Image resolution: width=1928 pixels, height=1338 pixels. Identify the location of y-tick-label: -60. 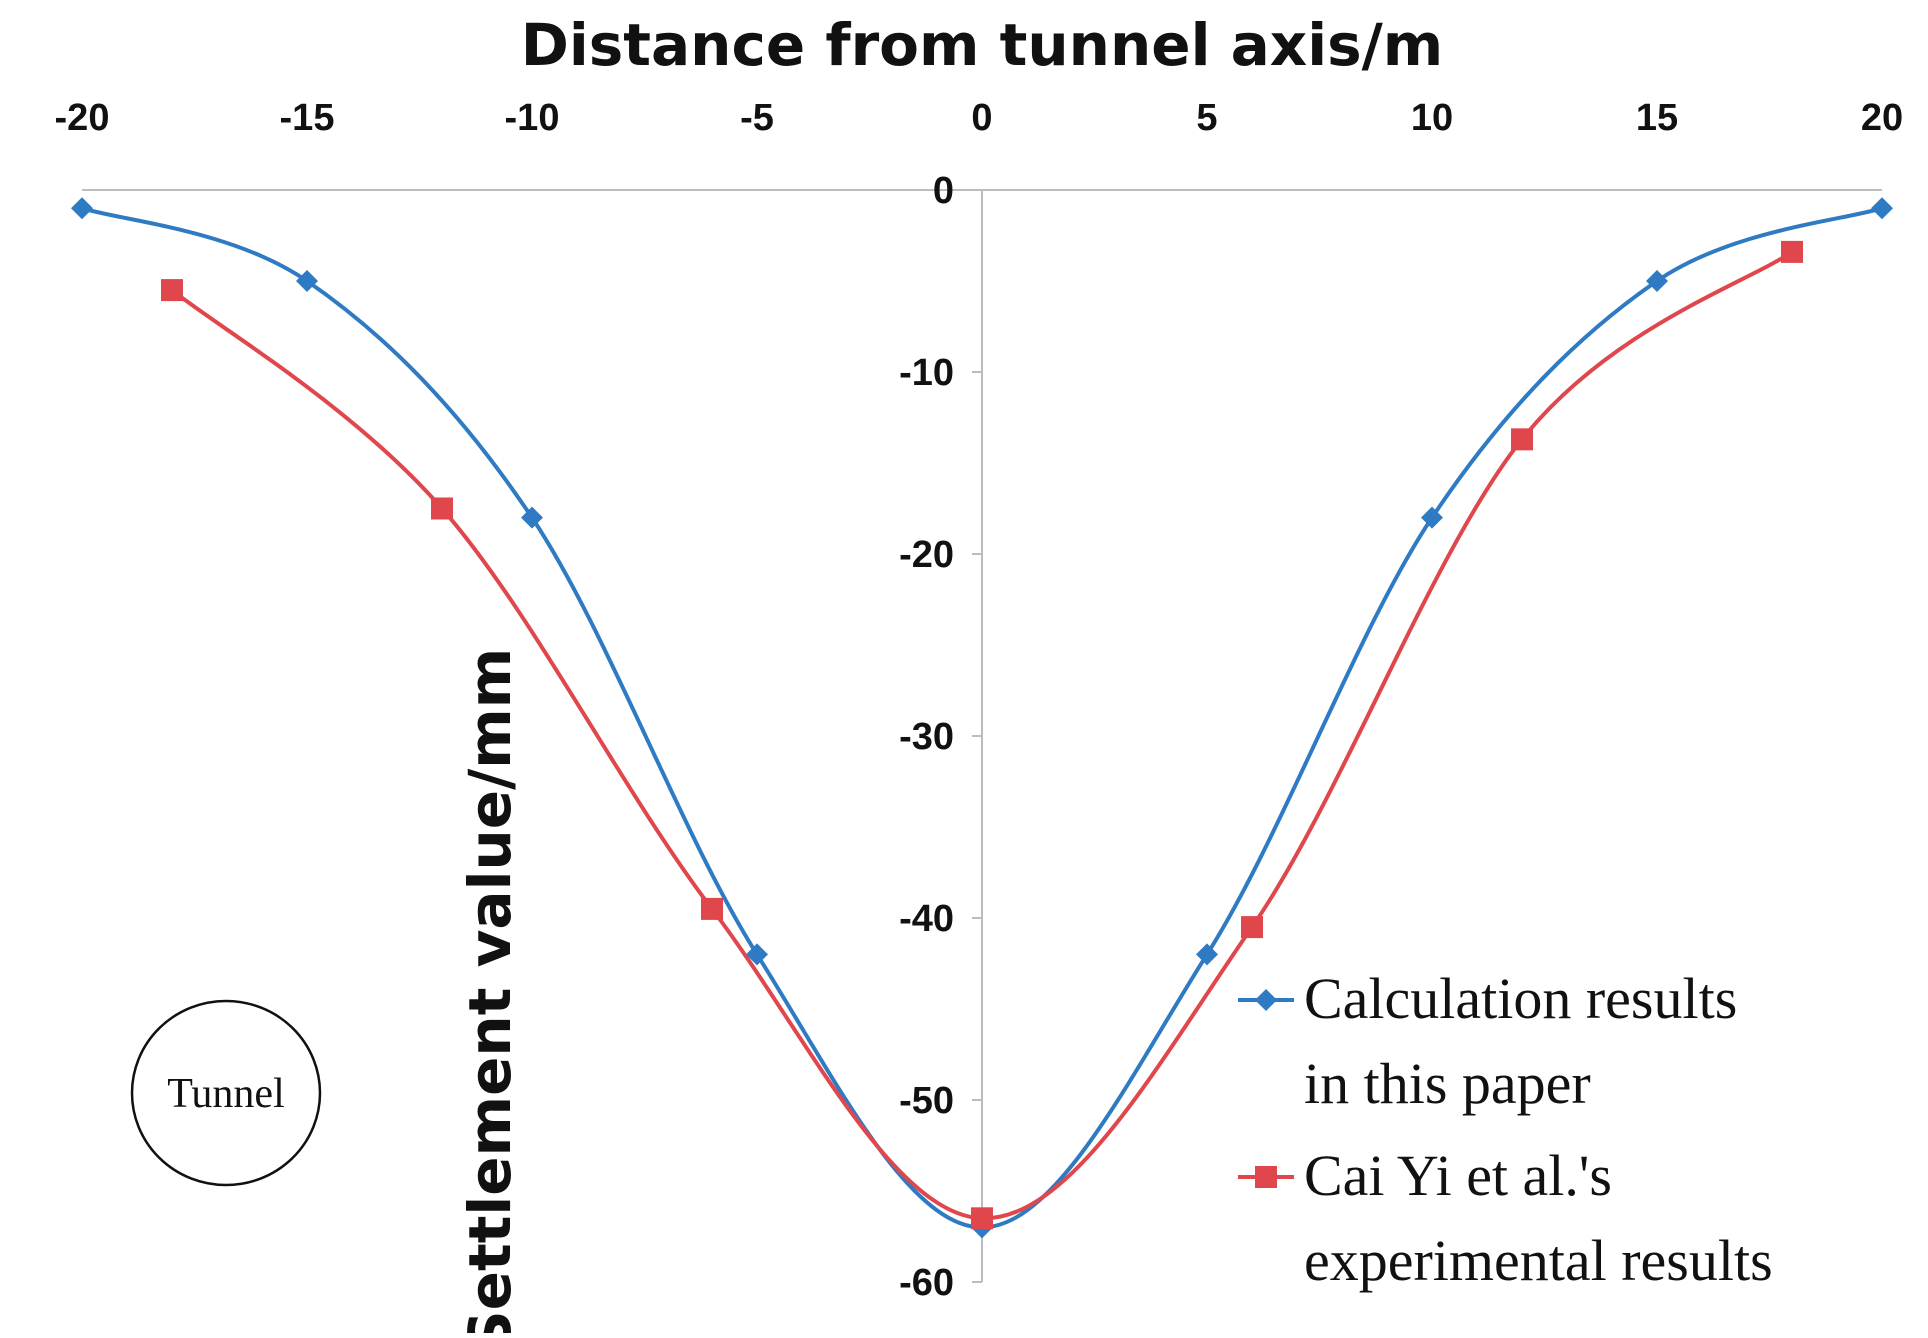
(926, 1283).